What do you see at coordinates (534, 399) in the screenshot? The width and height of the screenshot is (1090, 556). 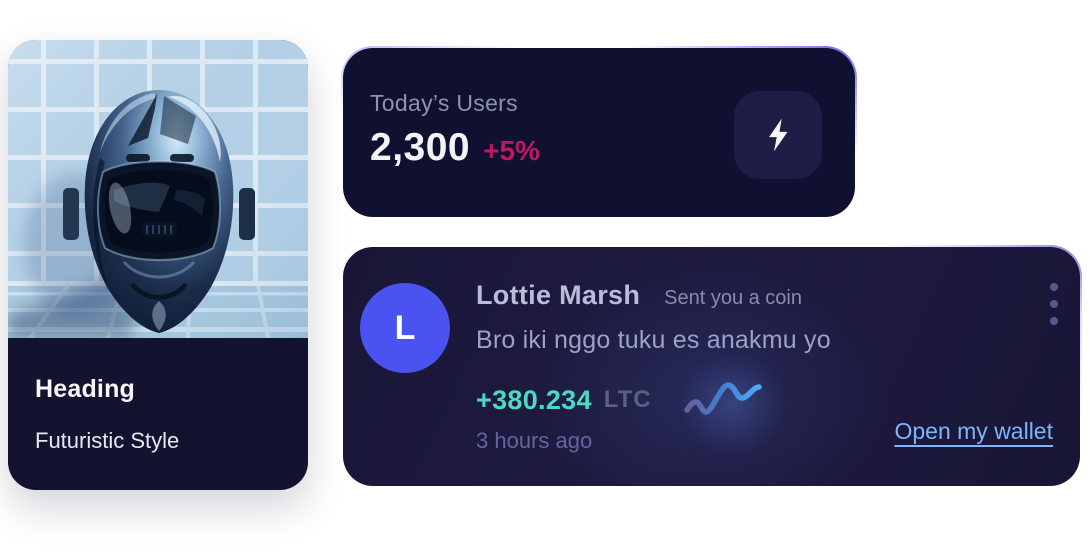 I see `amount-value: +380.234` at bounding box center [534, 399].